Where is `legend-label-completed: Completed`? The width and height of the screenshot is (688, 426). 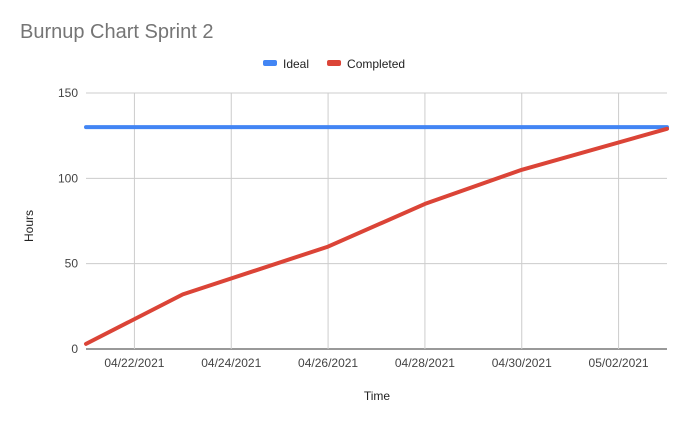 legend-label-completed: Completed is located at coordinates (376, 64).